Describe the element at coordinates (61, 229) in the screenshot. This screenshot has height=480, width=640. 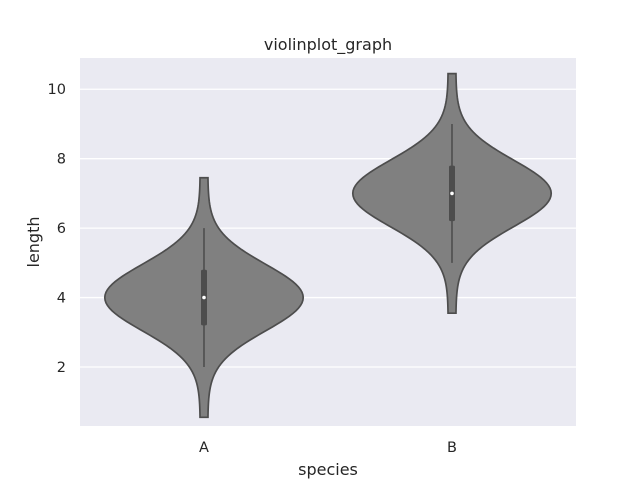
I see `y-tick-label-6: 6` at that location.